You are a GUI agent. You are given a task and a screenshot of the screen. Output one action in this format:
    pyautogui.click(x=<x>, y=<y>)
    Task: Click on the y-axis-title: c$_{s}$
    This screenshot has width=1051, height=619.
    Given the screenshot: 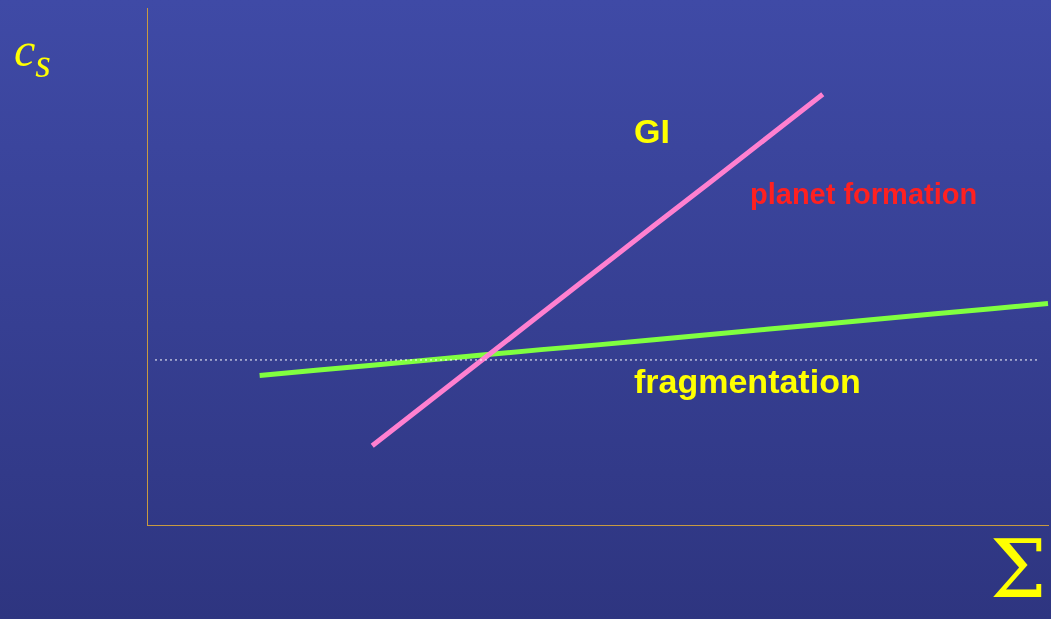 What is the action you would take?
    pyautogui.click(x=32, y=54)
    